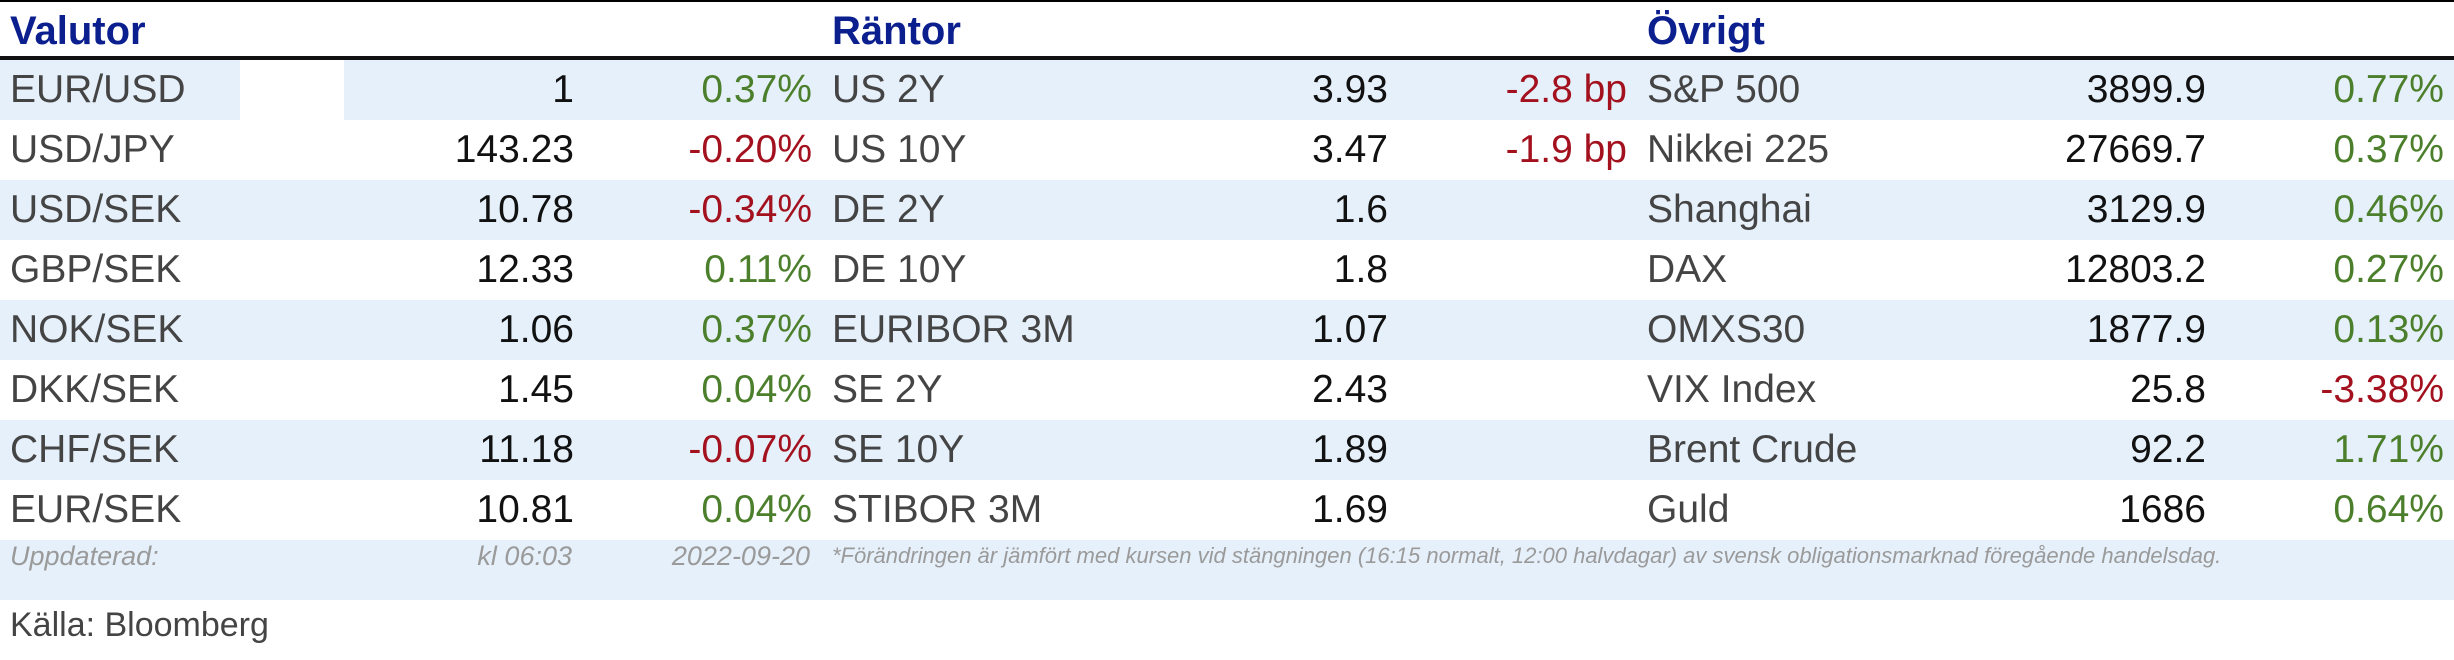  What do you see at coordinates (1527, 330) in the screenshot?
I see `rantor-row-4-change` at bounding box center [1527, 330].